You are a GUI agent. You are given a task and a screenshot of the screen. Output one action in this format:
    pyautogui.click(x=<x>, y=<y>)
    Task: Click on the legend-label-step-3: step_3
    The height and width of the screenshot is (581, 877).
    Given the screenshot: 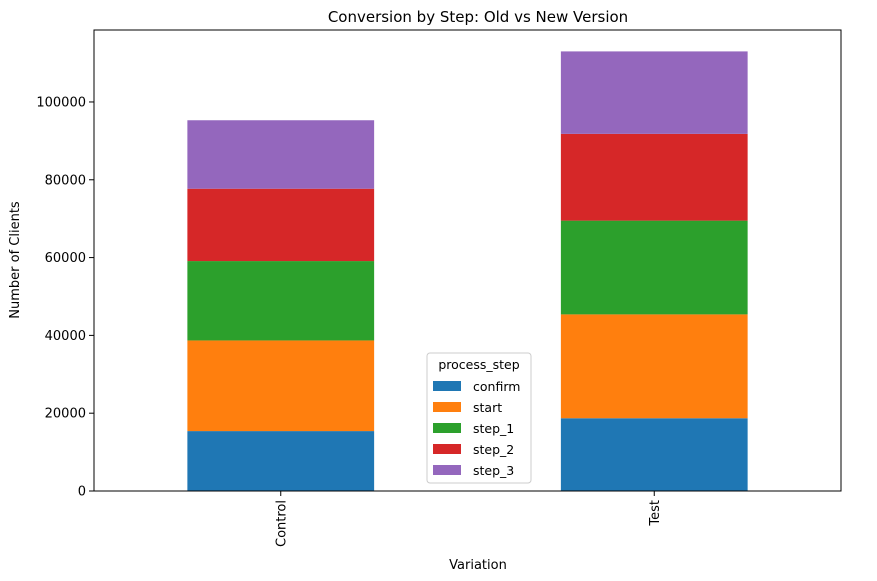 What is the action you would take?
    pyautogui.click(x=493, y=470)
    